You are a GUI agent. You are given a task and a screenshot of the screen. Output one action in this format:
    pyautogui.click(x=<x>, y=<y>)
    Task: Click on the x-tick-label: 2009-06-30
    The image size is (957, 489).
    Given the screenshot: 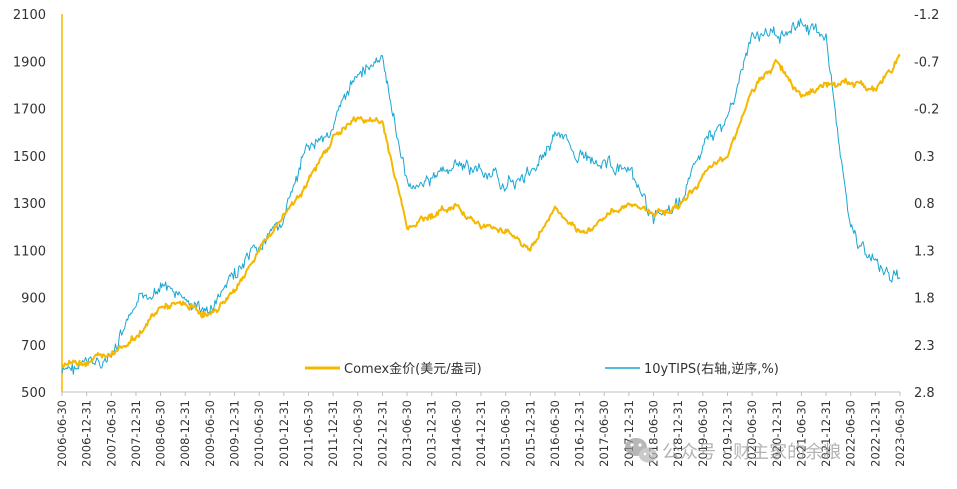 What is the action you would take?
    pyautogui.click(x=210, y=433)
    